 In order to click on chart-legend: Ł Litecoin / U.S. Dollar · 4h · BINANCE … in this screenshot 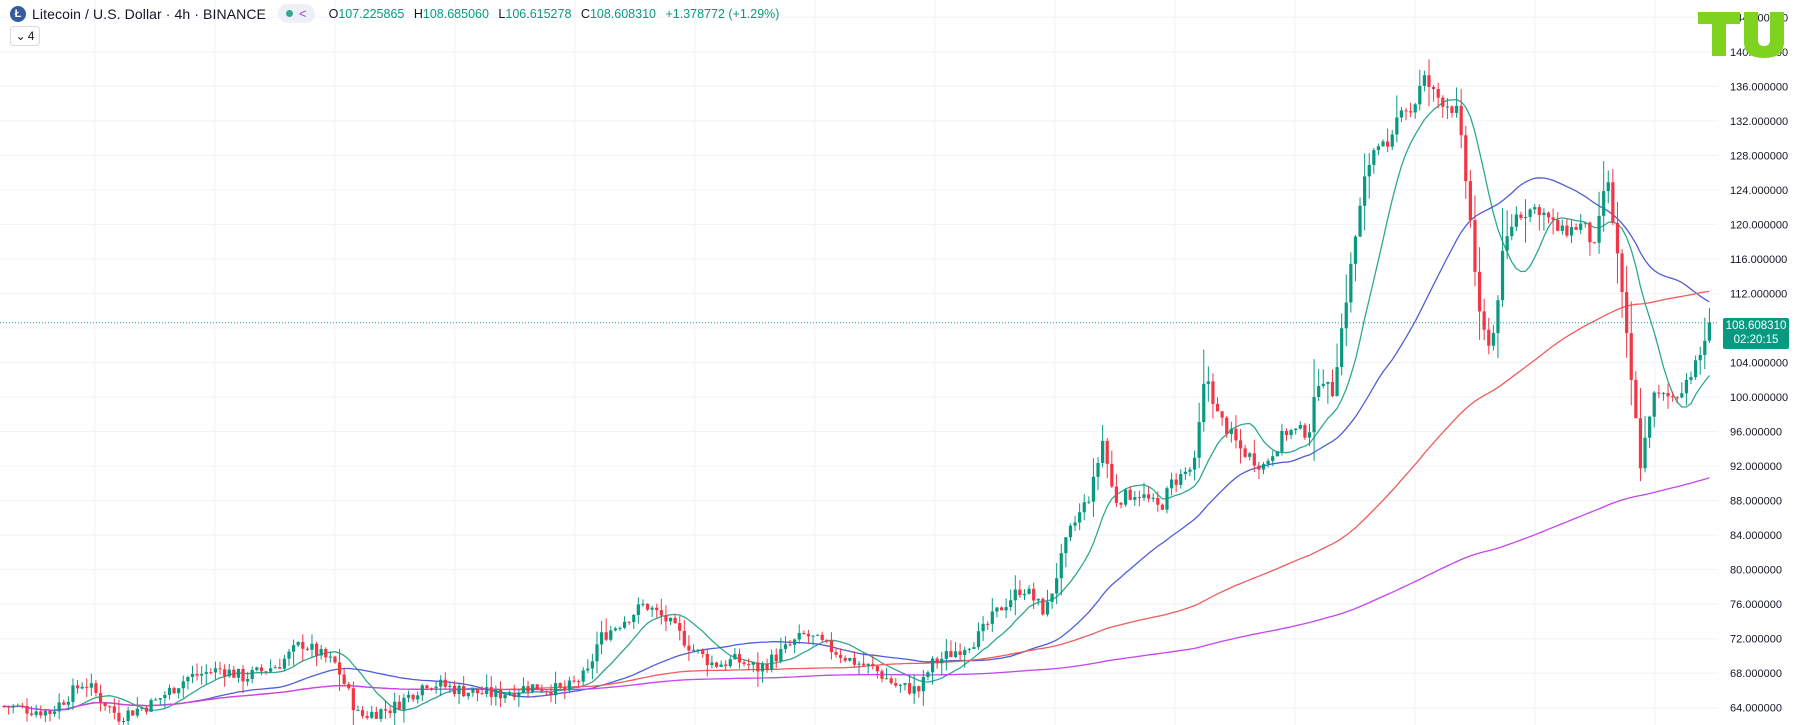, I will do `click(397, 13)`.